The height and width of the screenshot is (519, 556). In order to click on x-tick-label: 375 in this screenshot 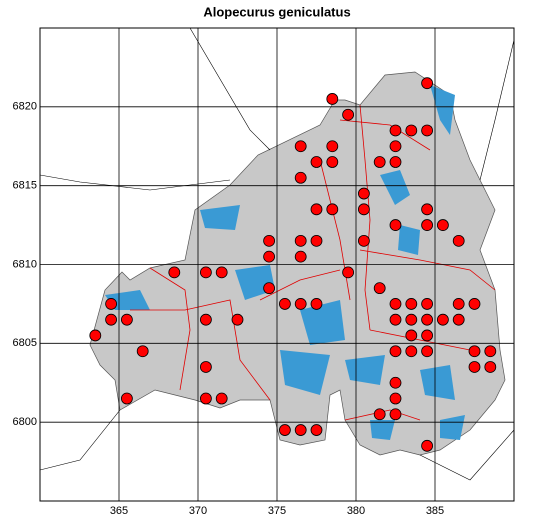, I will do `click(277, 511)`.